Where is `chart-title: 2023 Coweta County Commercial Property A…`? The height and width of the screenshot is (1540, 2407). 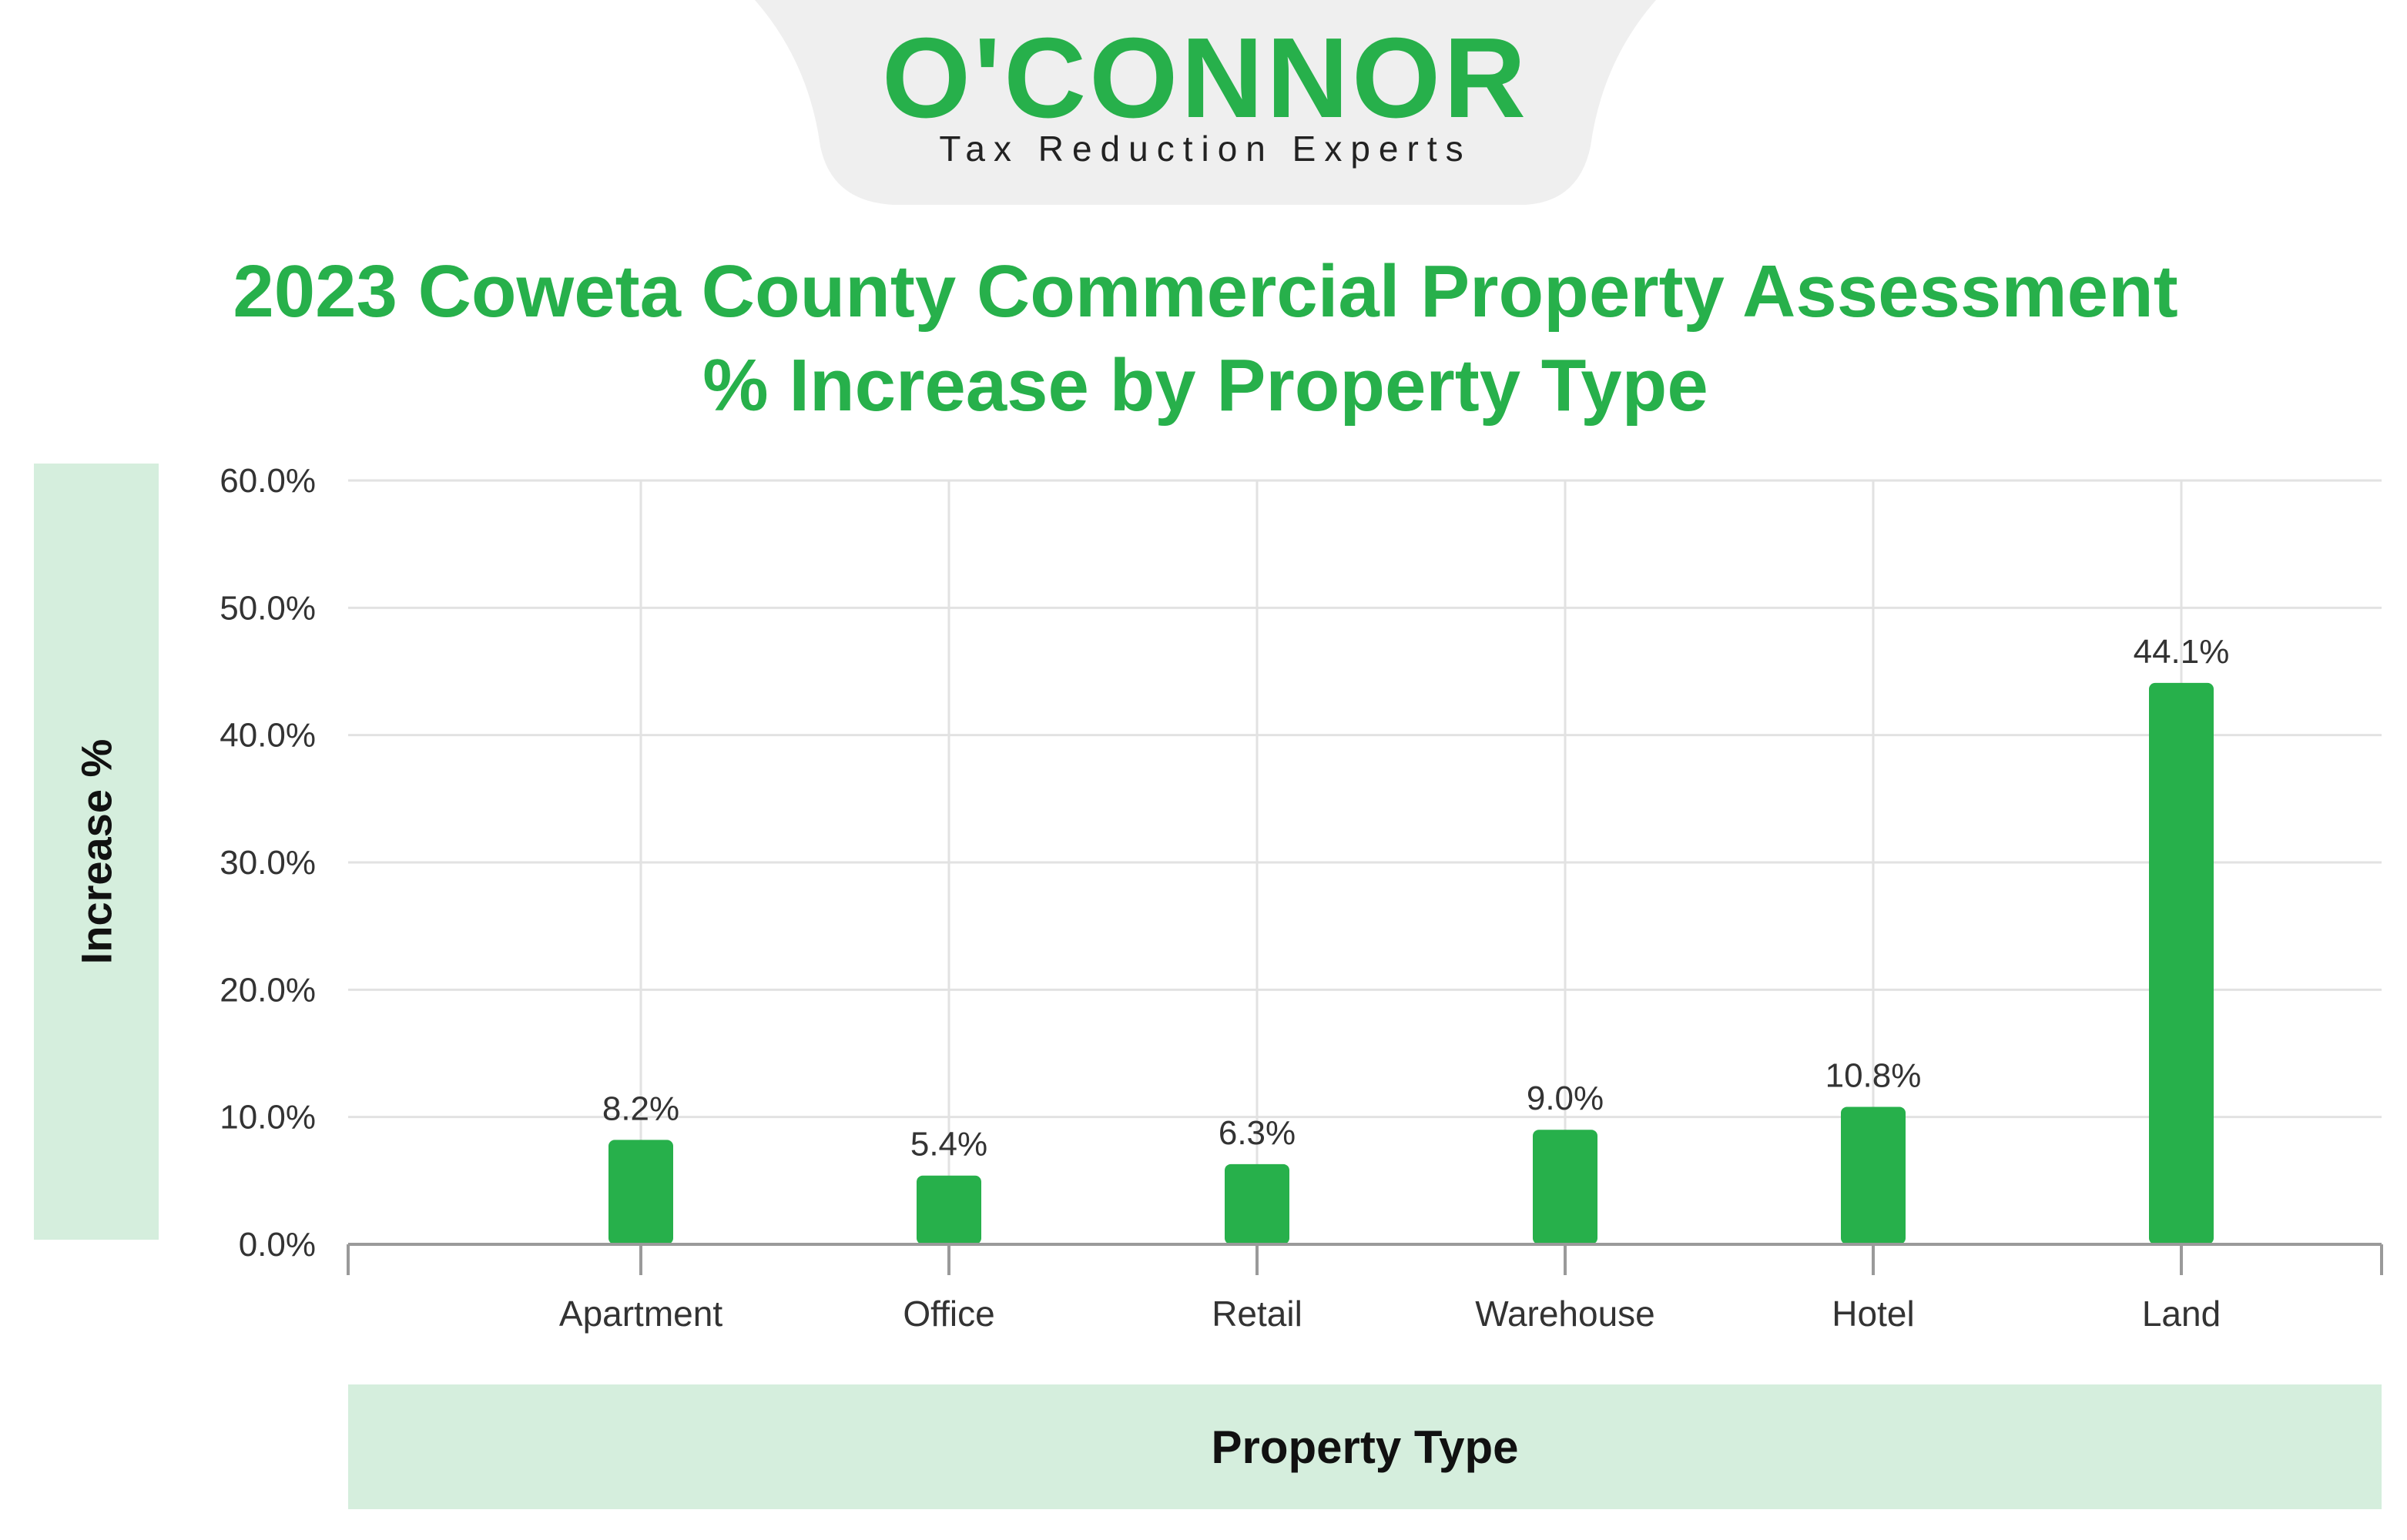
chart-title: 2023 Coweta County Commercial Property A… is located at coordinates (1206, 338).